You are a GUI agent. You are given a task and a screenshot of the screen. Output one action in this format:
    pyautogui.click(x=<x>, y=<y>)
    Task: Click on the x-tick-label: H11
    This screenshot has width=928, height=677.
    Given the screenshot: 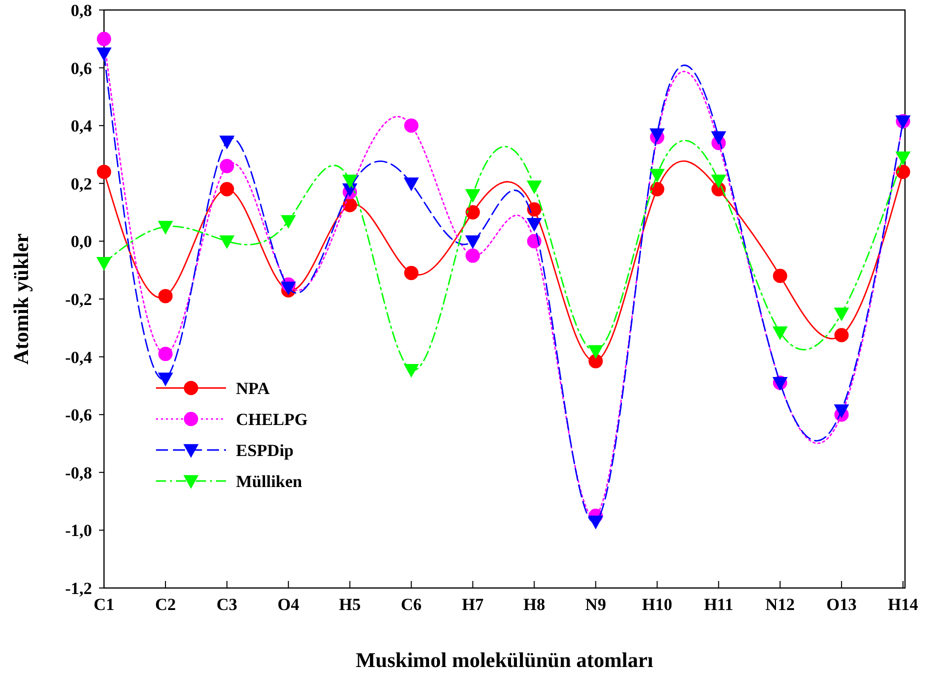 What is the action you would take?
    pyautogui.click(x=719, y=604)
    